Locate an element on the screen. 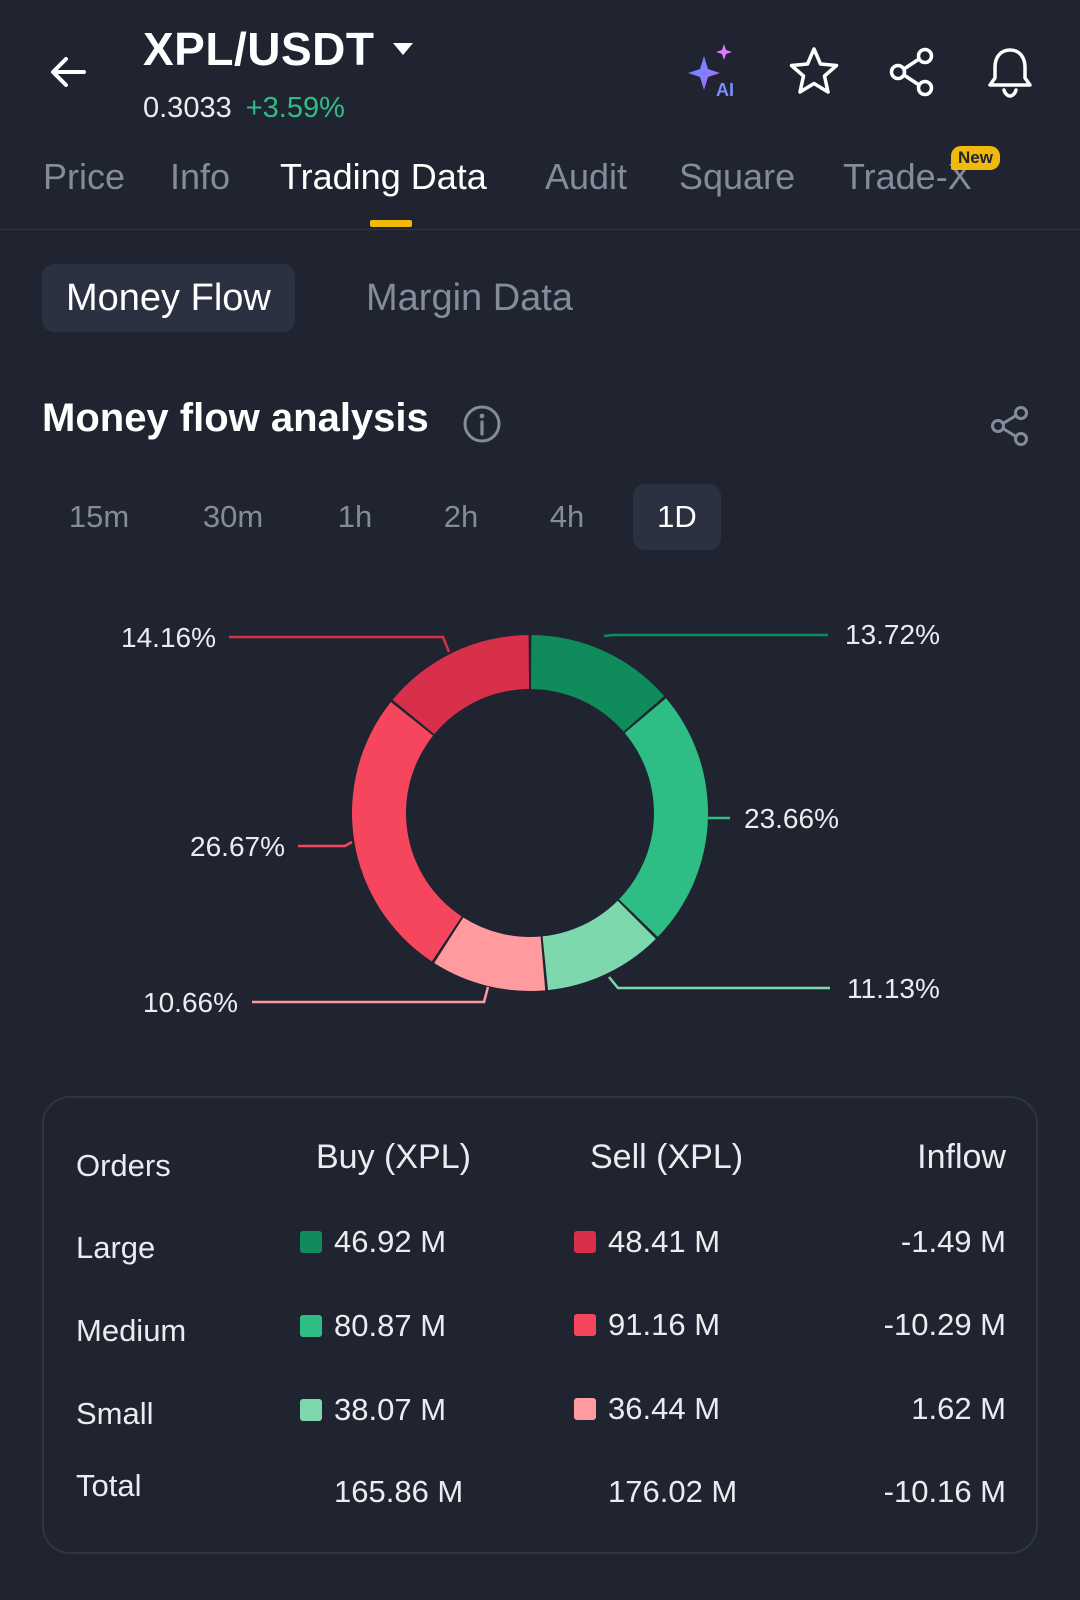 The image size is (1080, 1600). time-tab-4h: 4h is located at coordinates (567, 516).